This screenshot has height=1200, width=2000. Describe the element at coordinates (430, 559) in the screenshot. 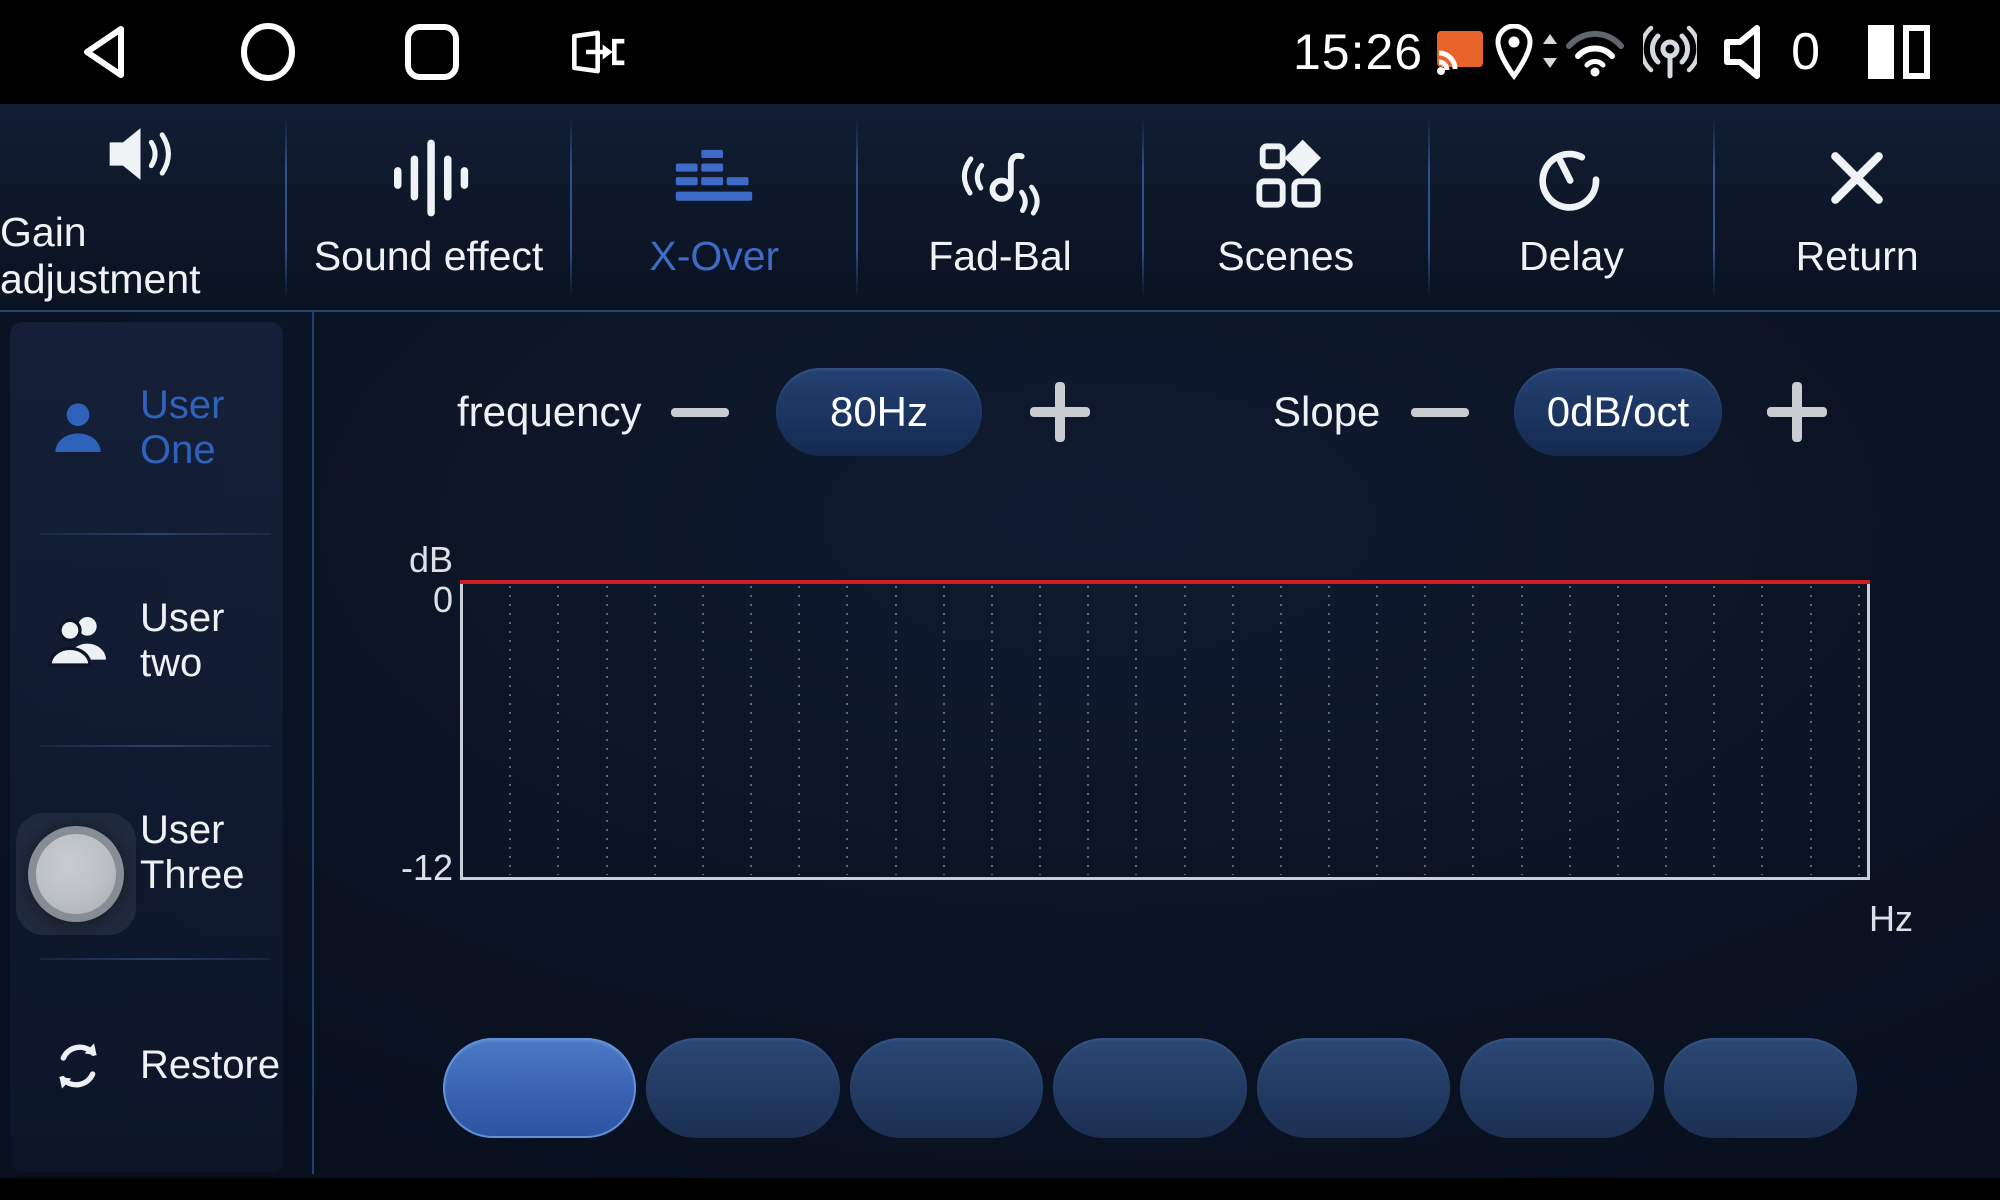

I see `y-axis-unit: dB` at that location.